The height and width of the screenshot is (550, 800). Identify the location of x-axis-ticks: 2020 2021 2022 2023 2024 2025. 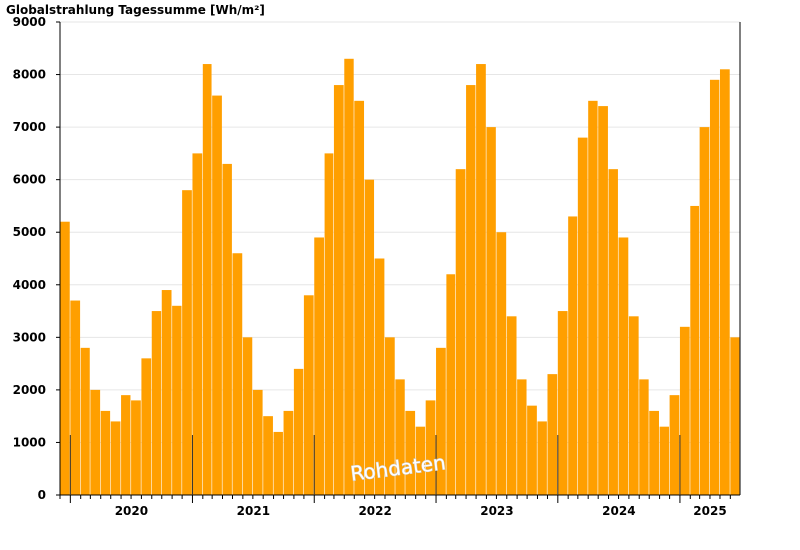
(395, 476).